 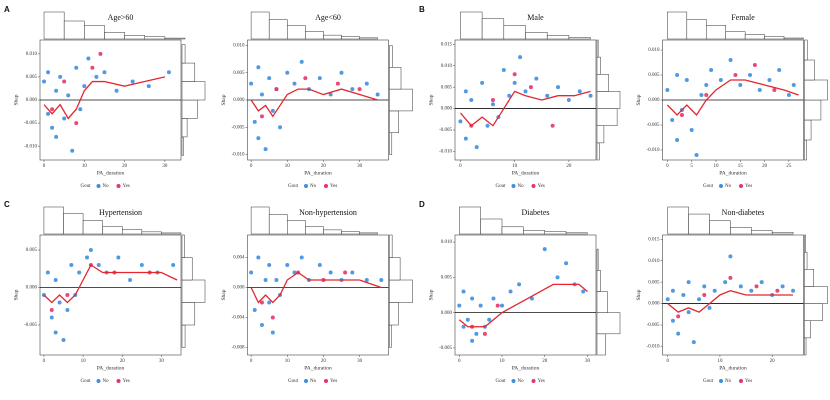 What do you see at coordinates (106, 381) in the screenshot?
I see `legend-label: No` at bounding box center [106, 381].